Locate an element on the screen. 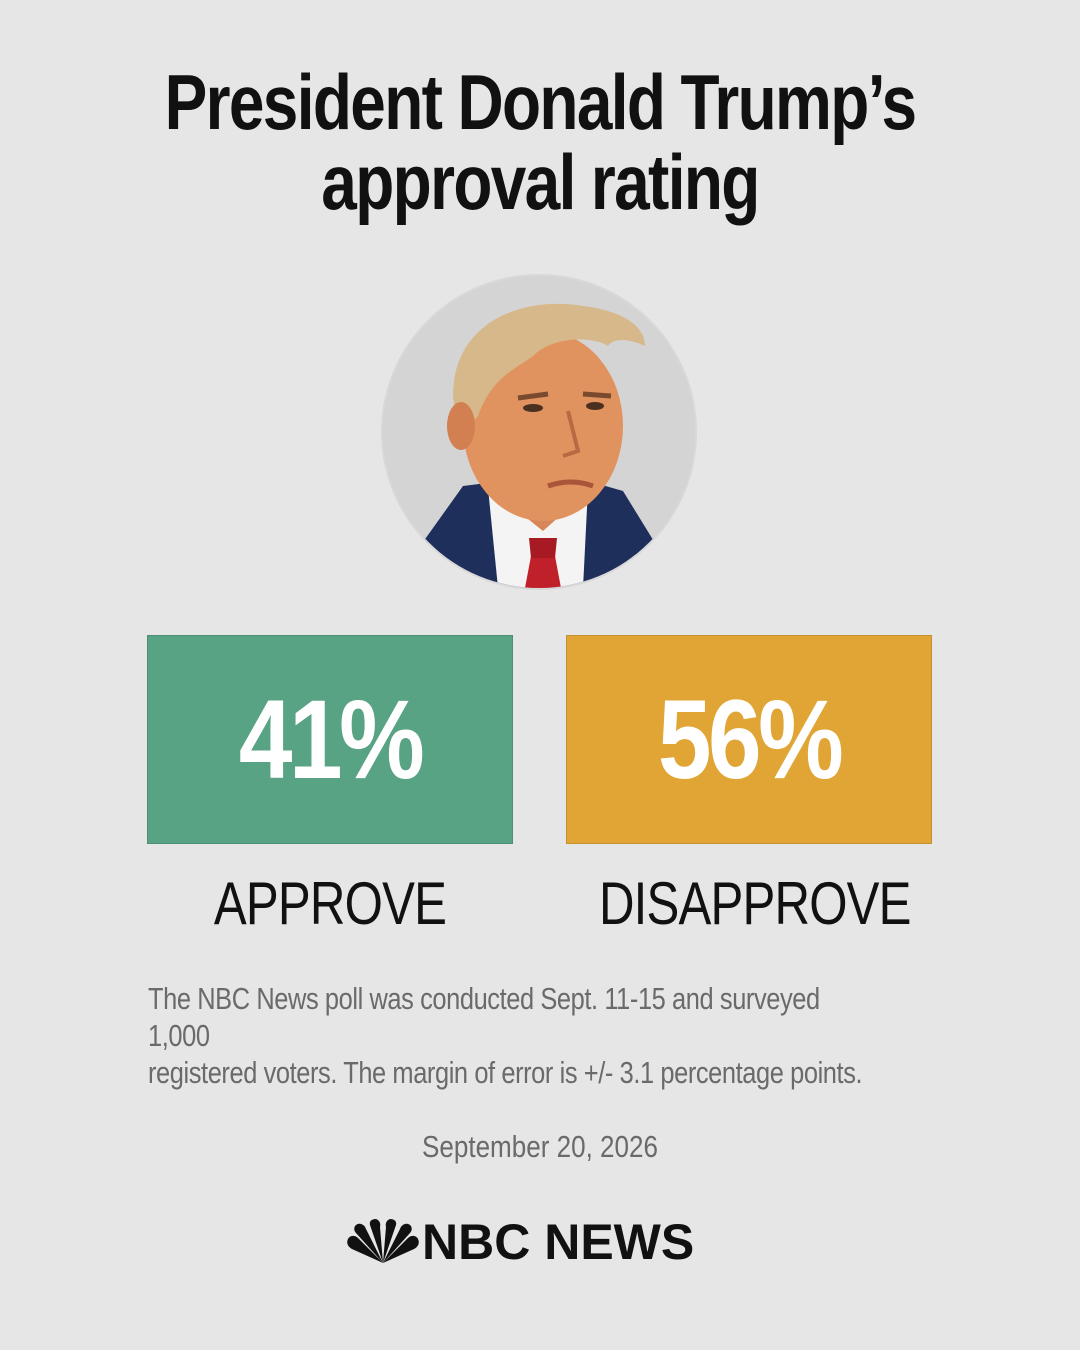 This screenshot has height=1350, width=1080. nbc-news-wordmark: NBC NEWS is located at coordinates (558, 1242).